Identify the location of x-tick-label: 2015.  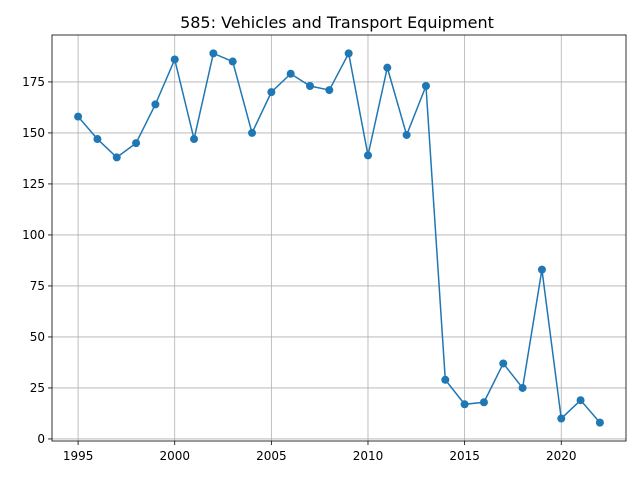
(464, 456).